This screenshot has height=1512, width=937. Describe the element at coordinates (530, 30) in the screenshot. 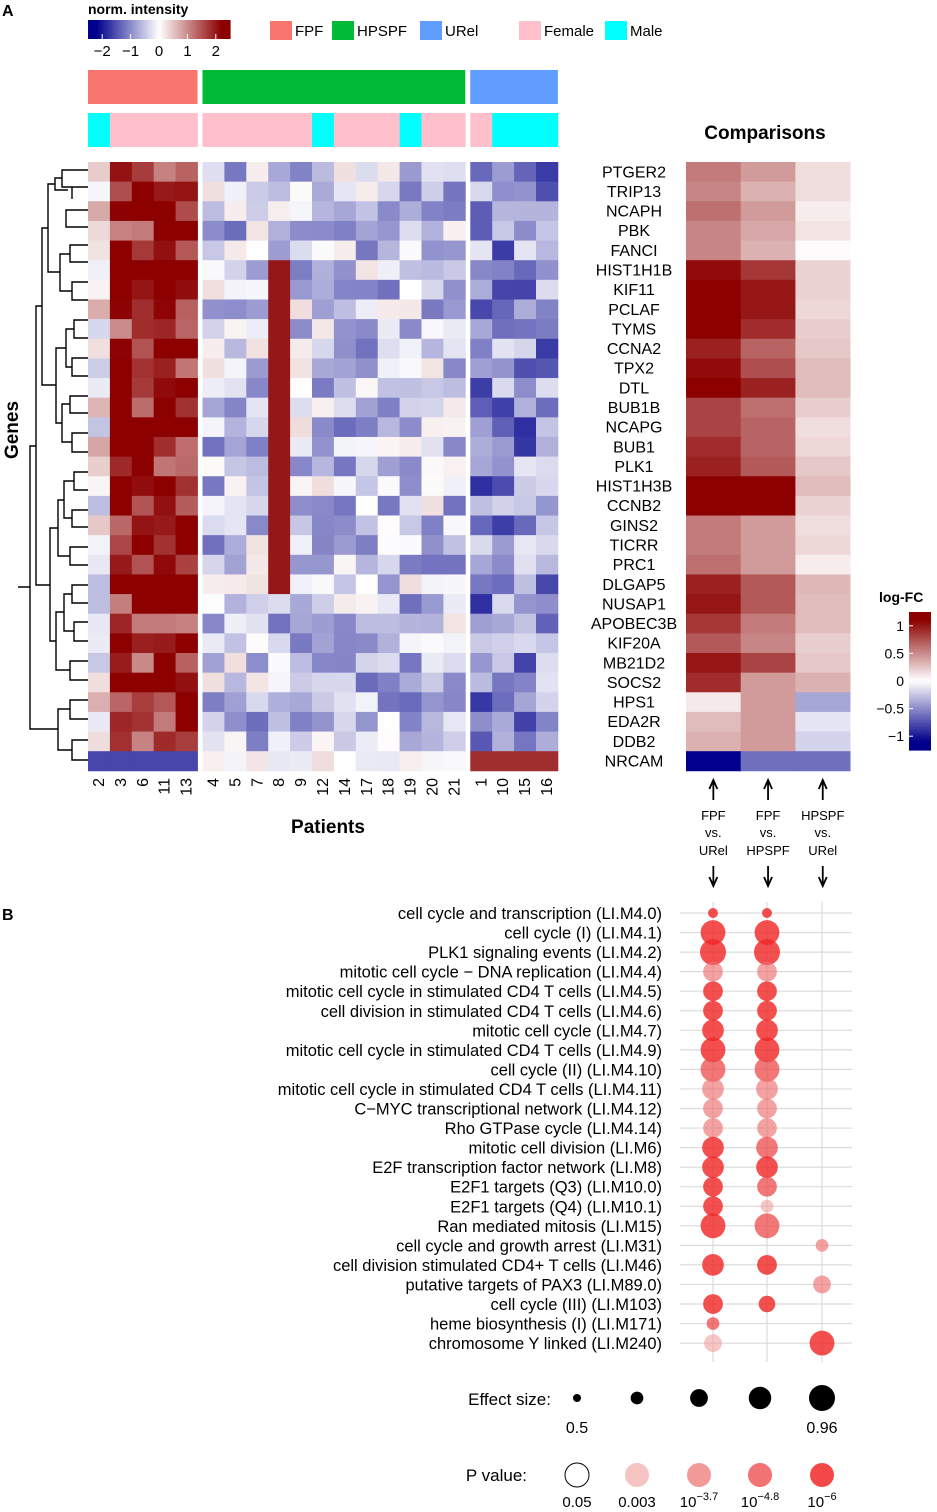

I see `legend-swatch-female` at that location.